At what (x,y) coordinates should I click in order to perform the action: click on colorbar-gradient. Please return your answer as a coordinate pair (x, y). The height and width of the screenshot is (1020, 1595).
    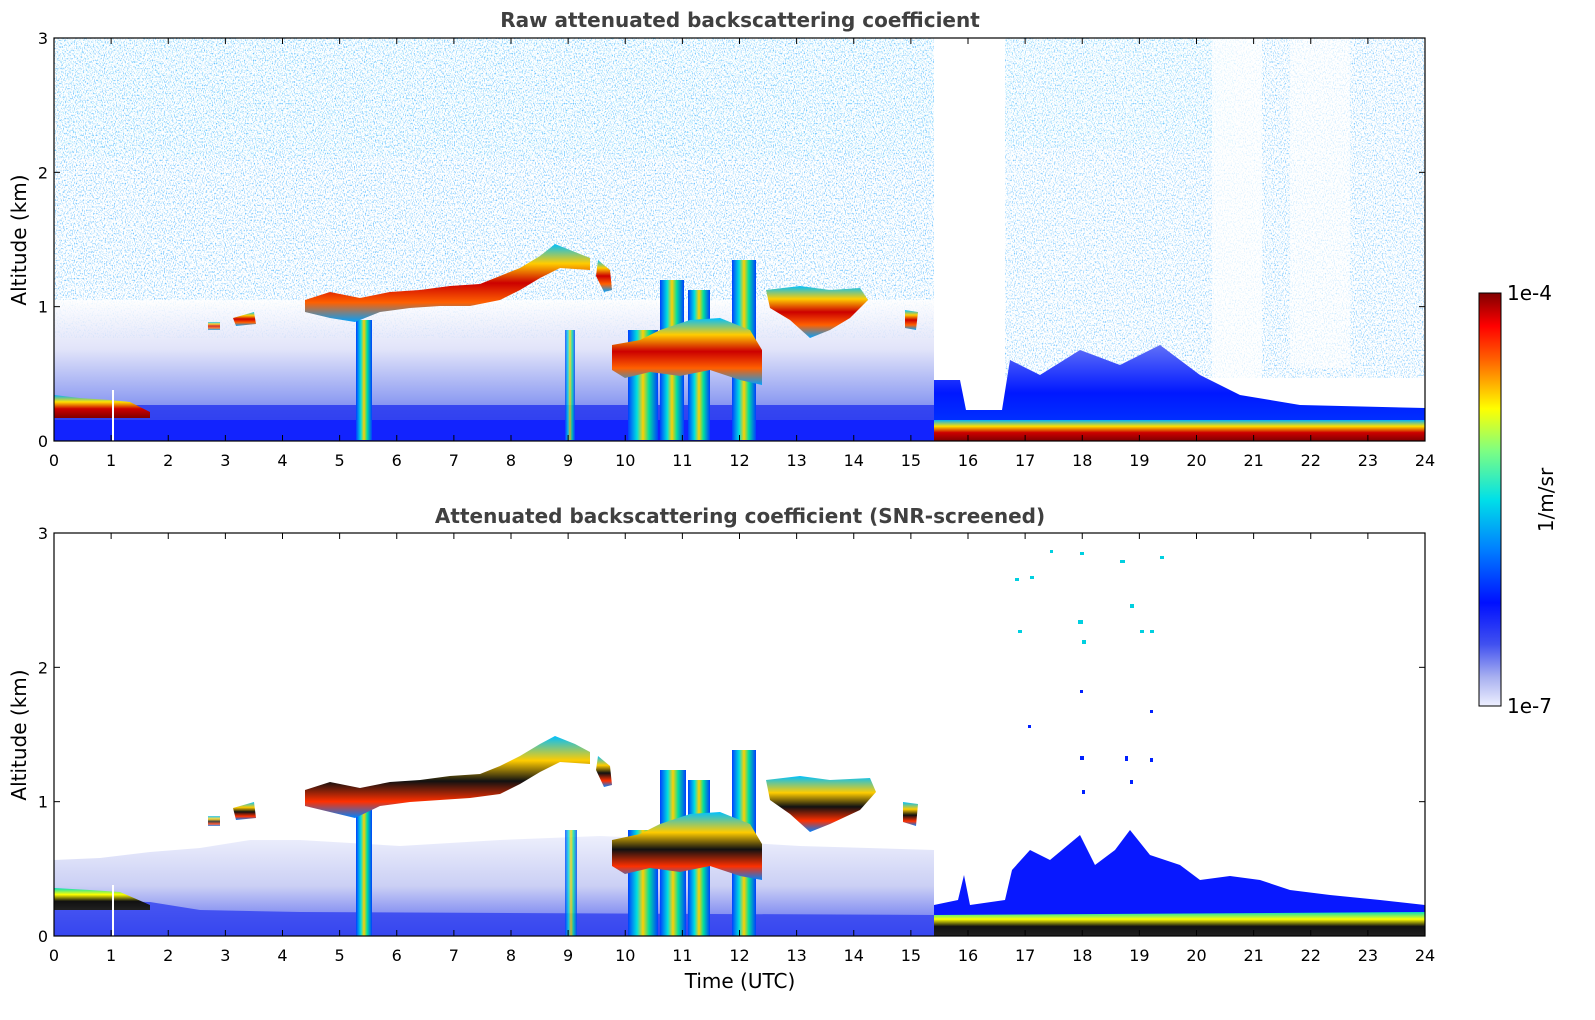
    Looking at the image, I should click on (1490, 499).